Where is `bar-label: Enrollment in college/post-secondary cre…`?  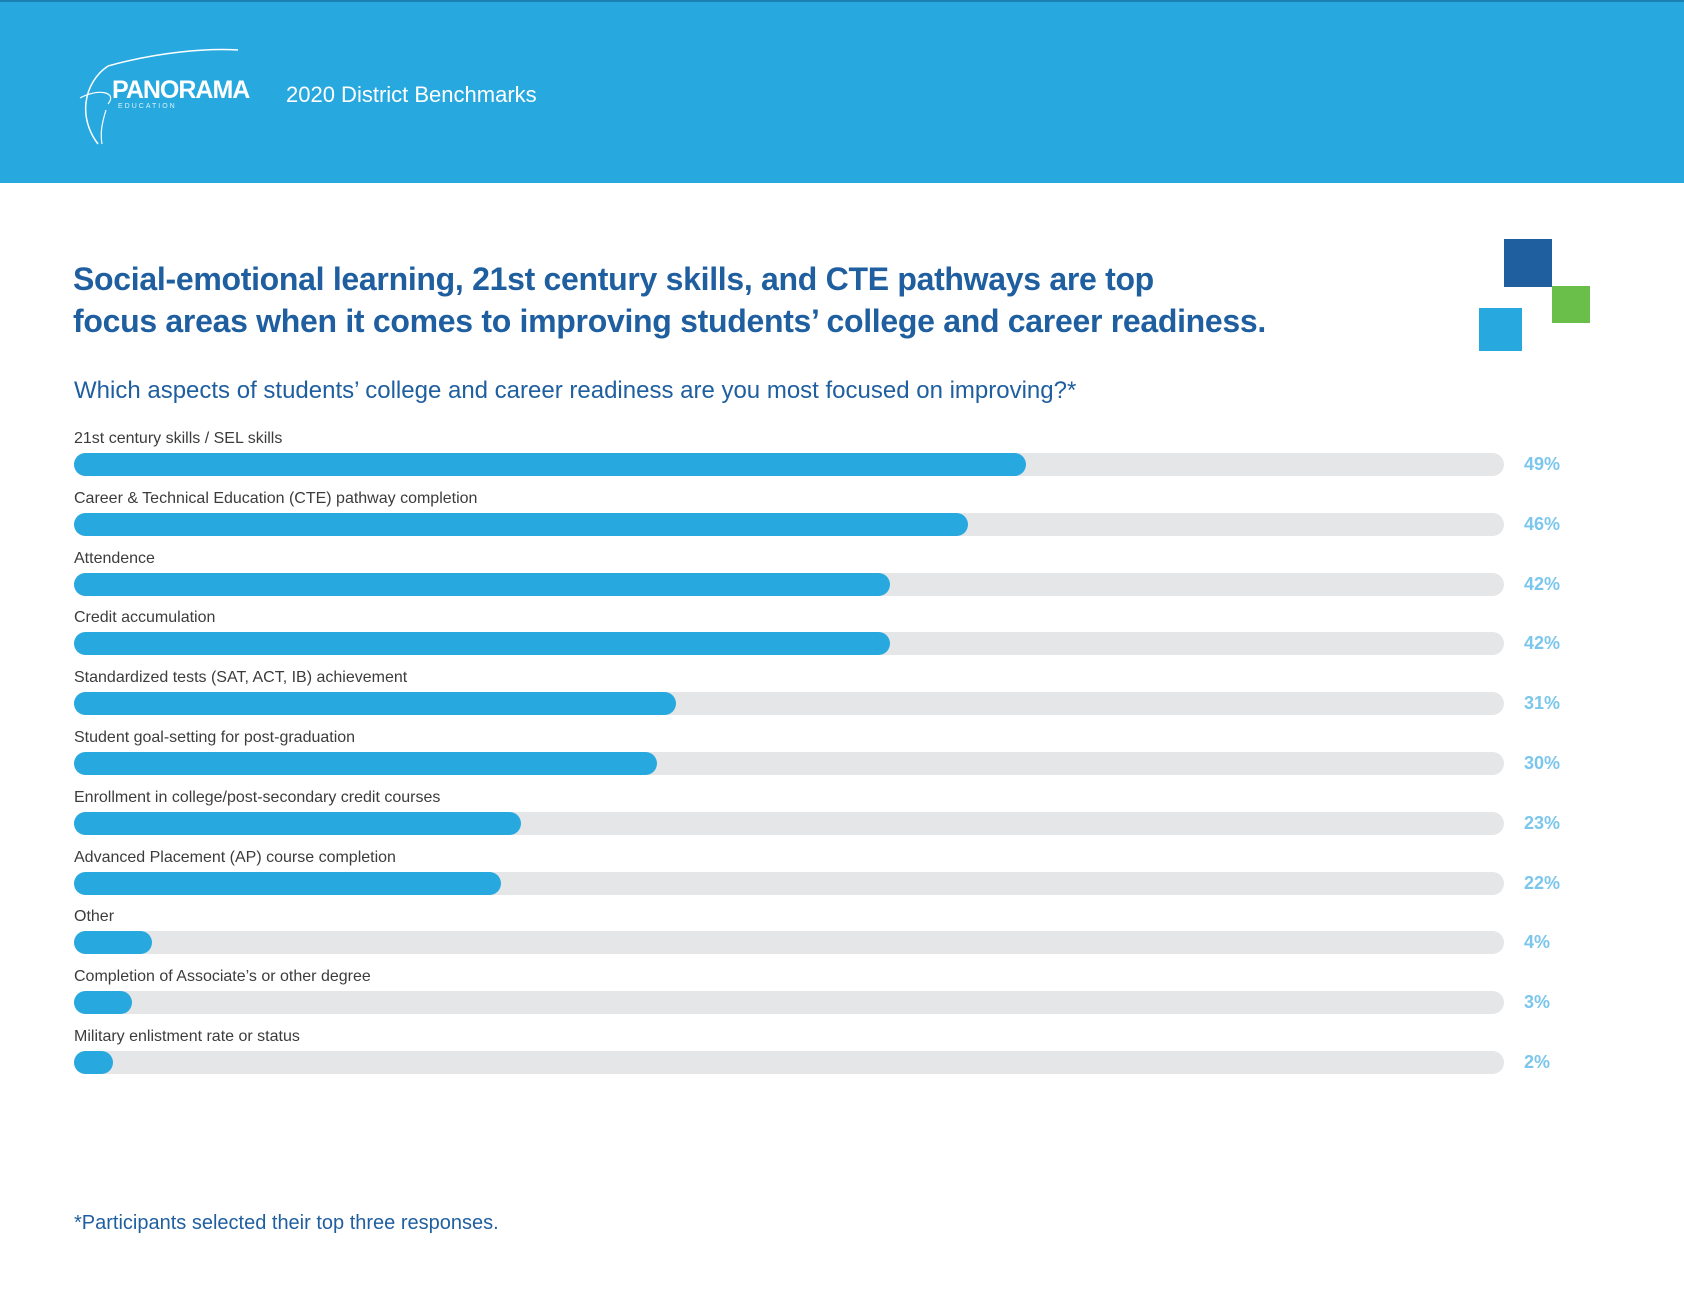 bar-label: Enrollment in college/post-secondary cre… is located at coordinates (257, 797).